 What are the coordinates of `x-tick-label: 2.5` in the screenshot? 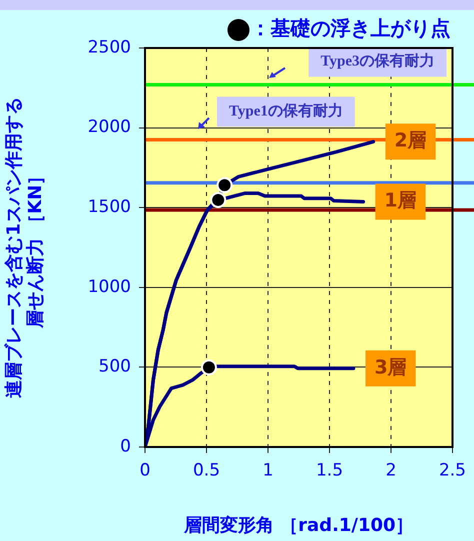 It's located at (452, 470).